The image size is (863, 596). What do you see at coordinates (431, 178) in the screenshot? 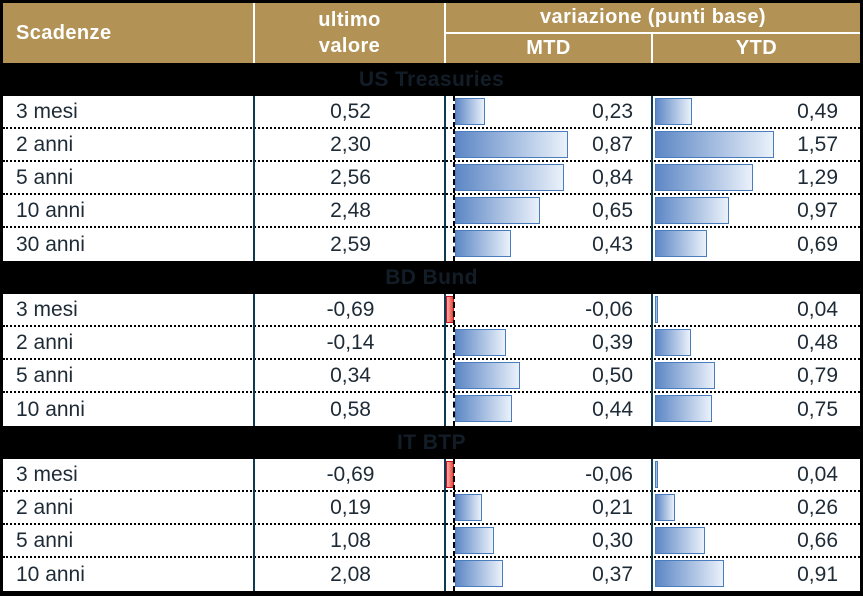
I see `table-row: 5 anni 2,56 0,84 1,29` at bounding box center [431, 178].